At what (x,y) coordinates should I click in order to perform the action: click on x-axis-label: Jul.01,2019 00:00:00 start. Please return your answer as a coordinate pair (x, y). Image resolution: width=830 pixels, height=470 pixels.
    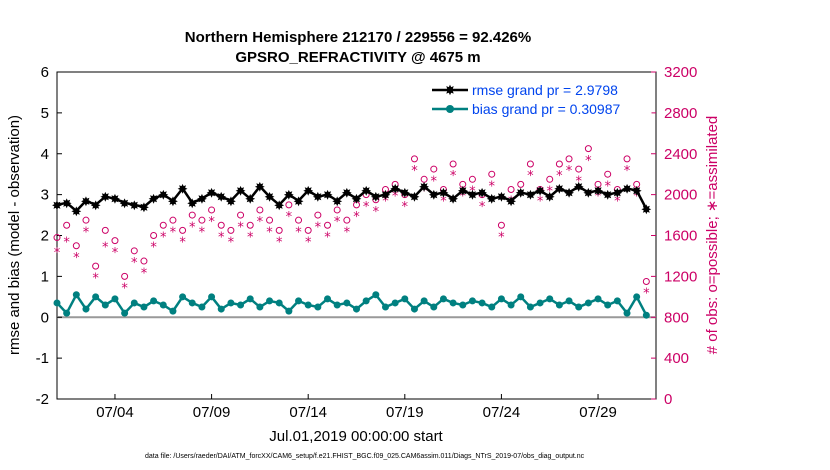
    Looking at the image, I should click on (356, 436).